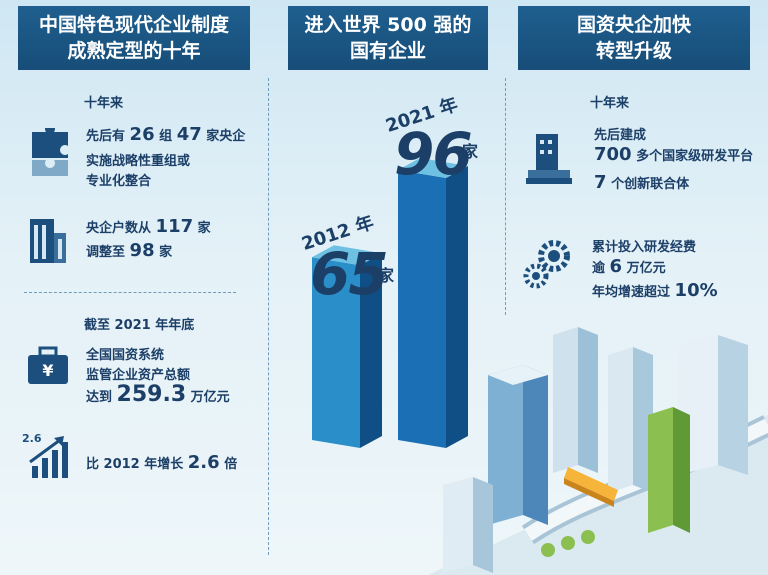 This screenshot has width=768, height=575. I want to click on middle-panel-header: 进入世界 500 强的 国有企业, so click(388, 38).